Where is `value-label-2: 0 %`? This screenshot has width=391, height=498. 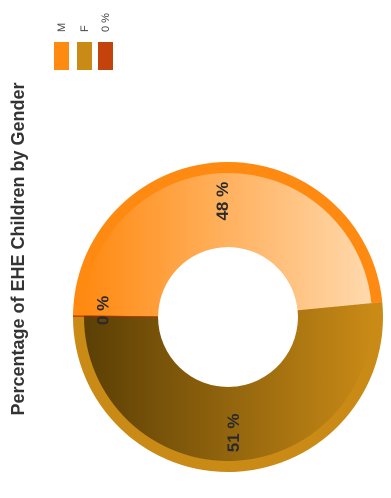
value-label-2: 0 % is located at coordinates (103, 310).